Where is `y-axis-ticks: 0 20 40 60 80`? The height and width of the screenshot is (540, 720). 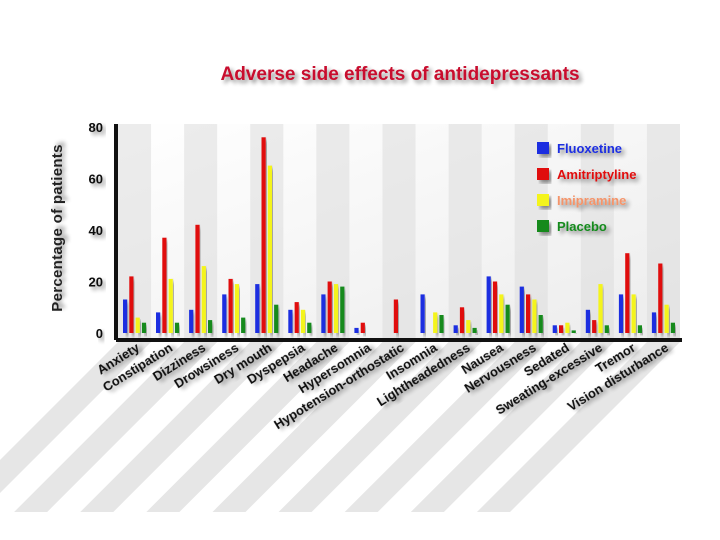 y-axis-ticks: 0 20 40 60 80 is located at coordinates (96, 230).